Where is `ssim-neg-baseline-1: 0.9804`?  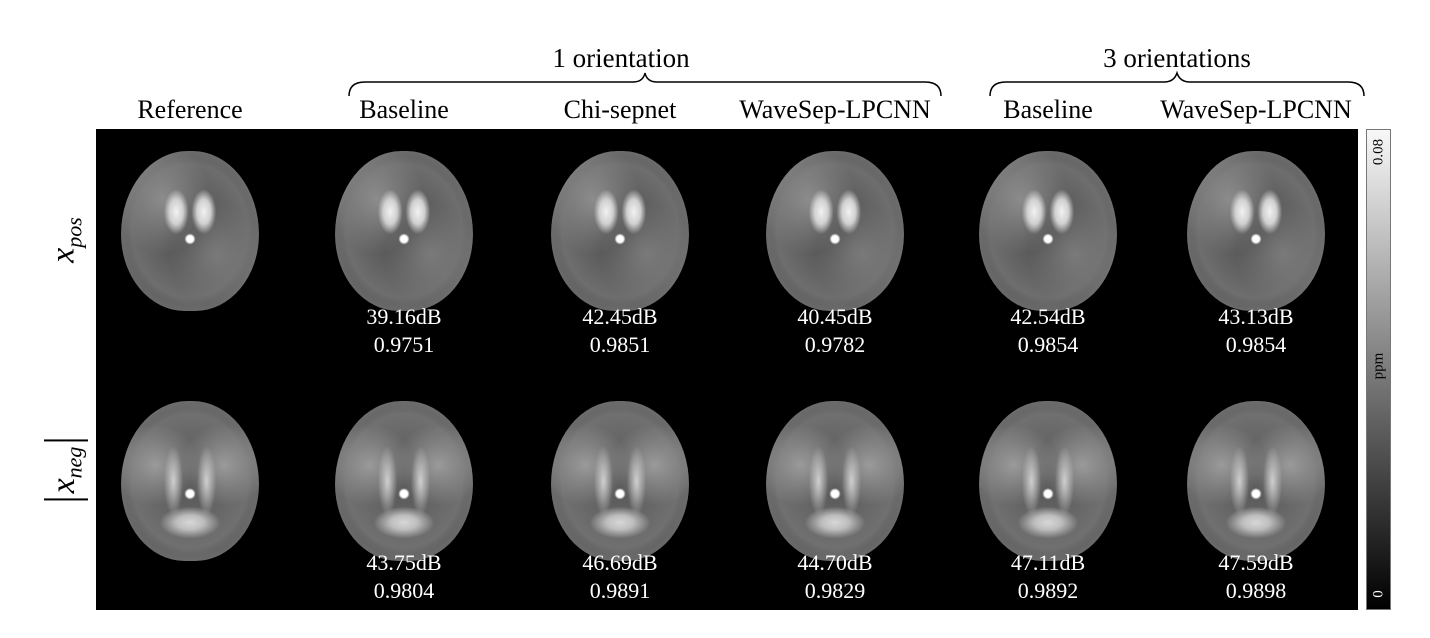 ssim-neg-baseline-1: 0.9804 is located at coordinates (404, 590).